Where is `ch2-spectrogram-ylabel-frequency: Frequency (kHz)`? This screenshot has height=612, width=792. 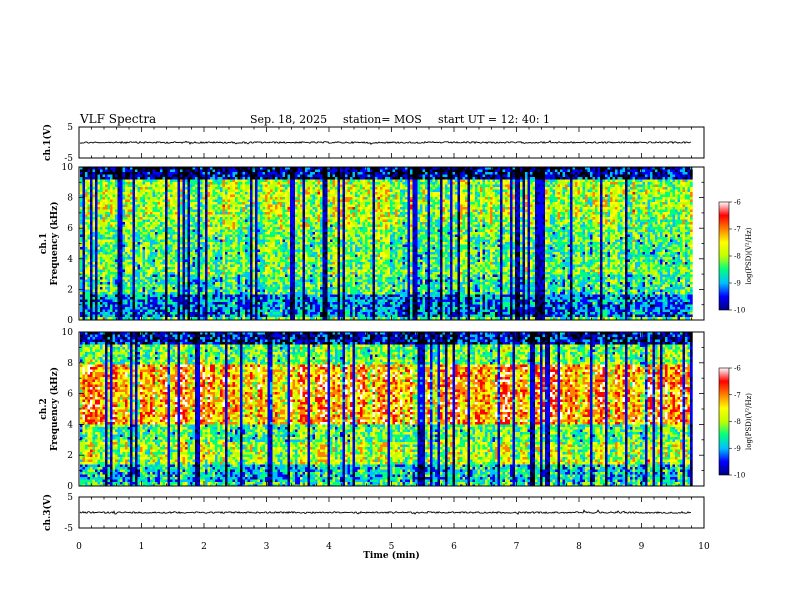 ch2-spectrogram-ylabel-frequency: Frequency (kHz) is located at coordinates (54, 409).